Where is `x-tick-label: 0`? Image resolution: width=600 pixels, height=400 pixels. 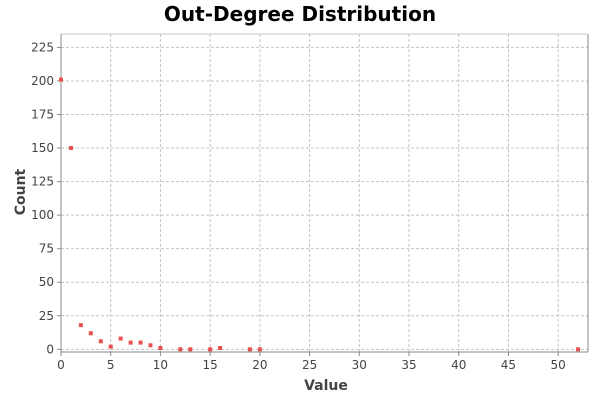 x-tick-label: 0 is located at coordinates (61, 365).